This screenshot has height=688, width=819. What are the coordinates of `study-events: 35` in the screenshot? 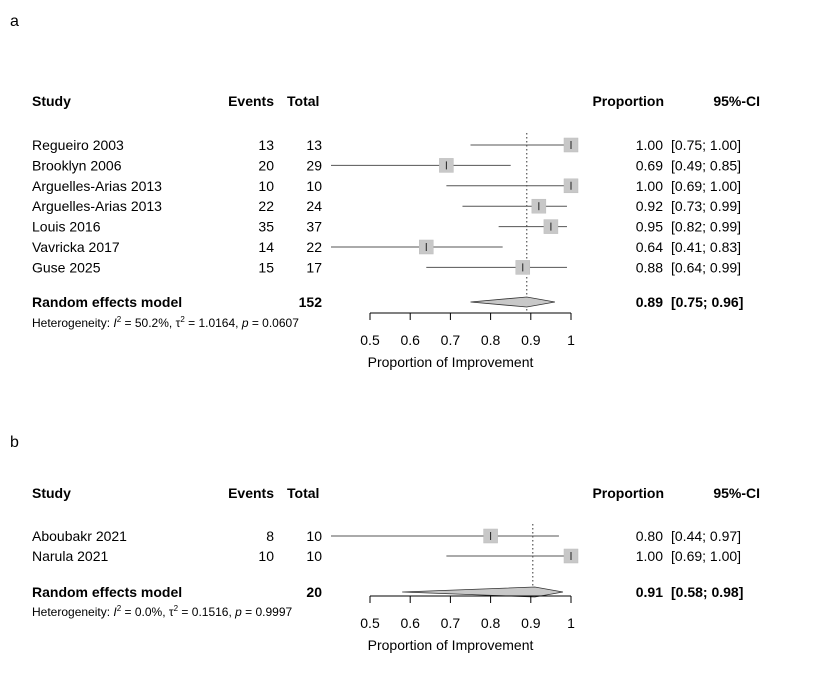 It's located at (266, 227).